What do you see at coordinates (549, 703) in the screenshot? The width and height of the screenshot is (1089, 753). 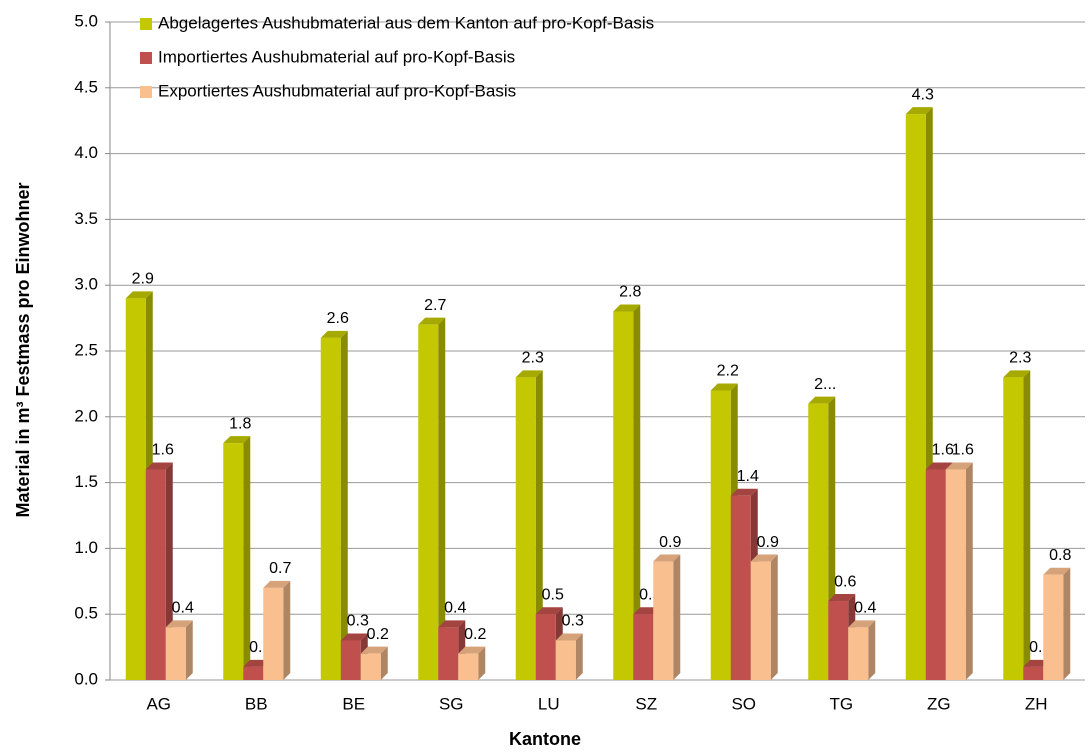 I see `x-tick-label: LU` at bounding box center [549, 703].